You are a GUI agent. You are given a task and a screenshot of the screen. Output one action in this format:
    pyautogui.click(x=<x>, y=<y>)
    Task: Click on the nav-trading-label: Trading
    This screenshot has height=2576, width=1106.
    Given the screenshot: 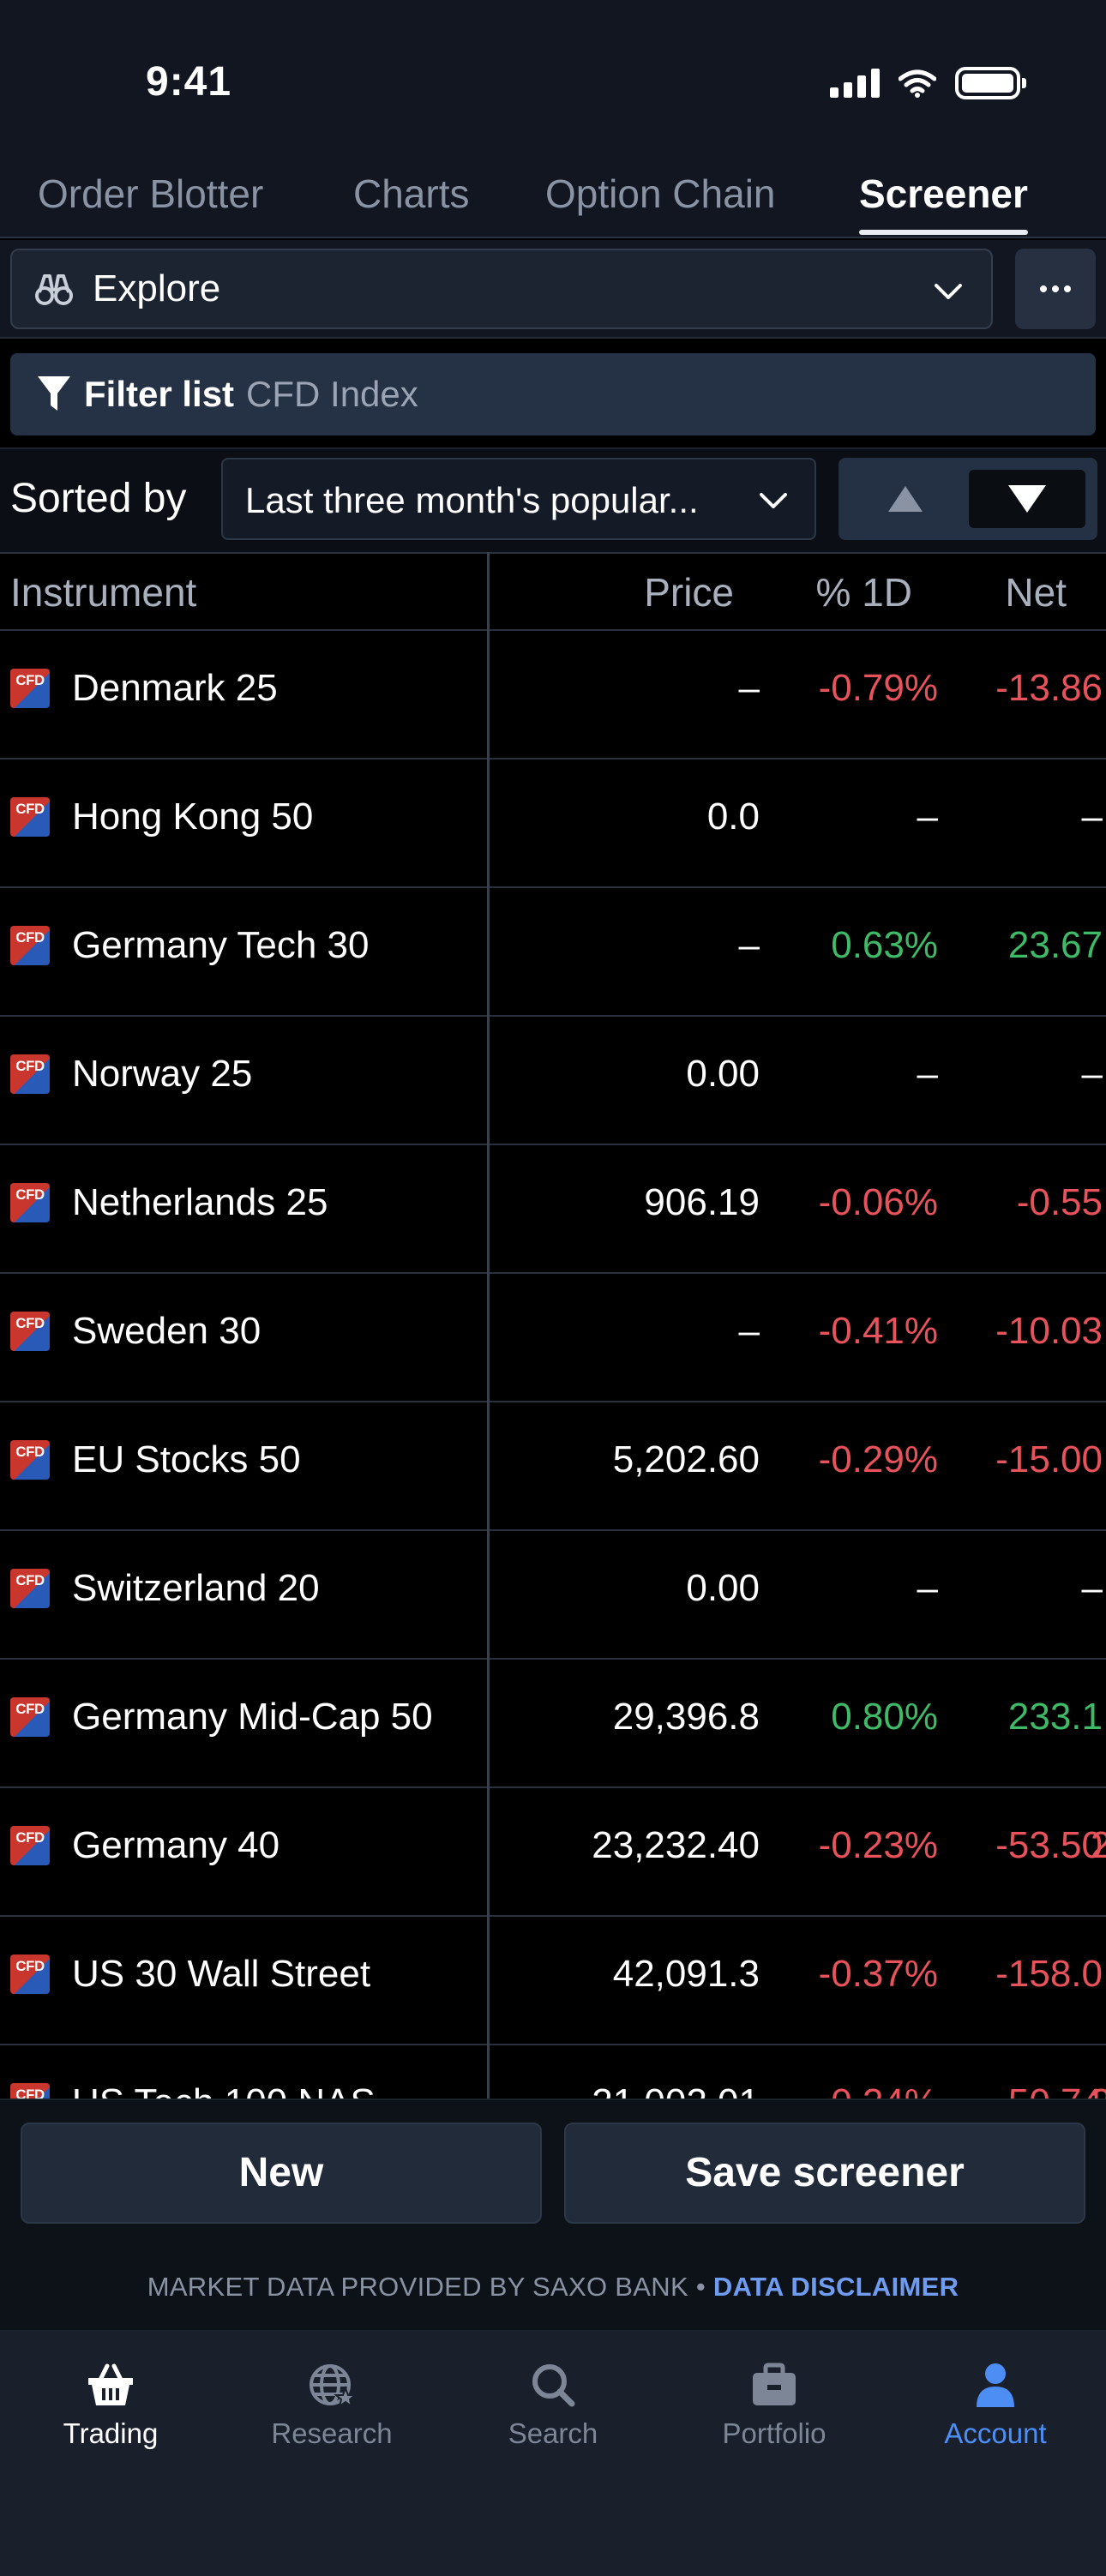 What is the action you would take?
    pyautogui.click(x=111, y=2433)
    